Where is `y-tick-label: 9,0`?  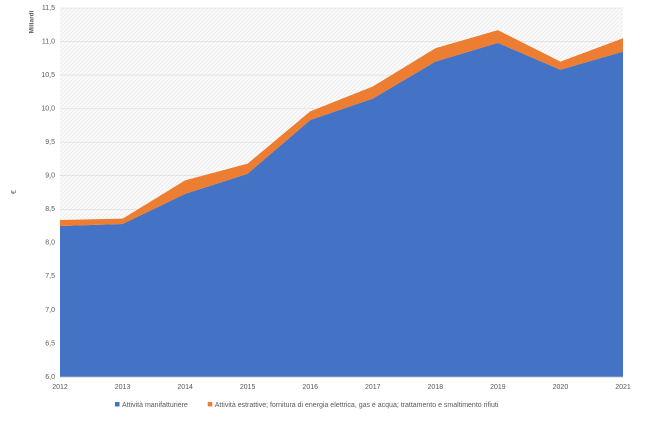 y-tick-label: 9,0 is located at coordinates (50, 176).